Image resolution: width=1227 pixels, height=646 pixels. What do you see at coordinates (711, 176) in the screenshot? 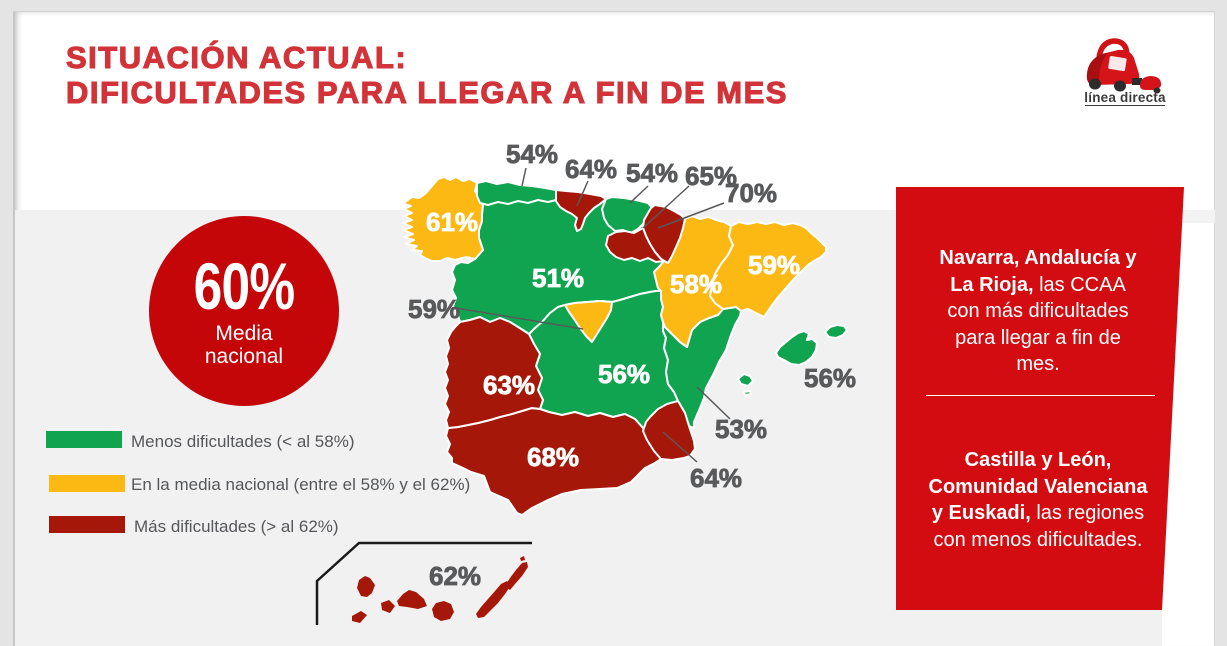
I see `svg-text: 65%` at bounding box center [711, 176].